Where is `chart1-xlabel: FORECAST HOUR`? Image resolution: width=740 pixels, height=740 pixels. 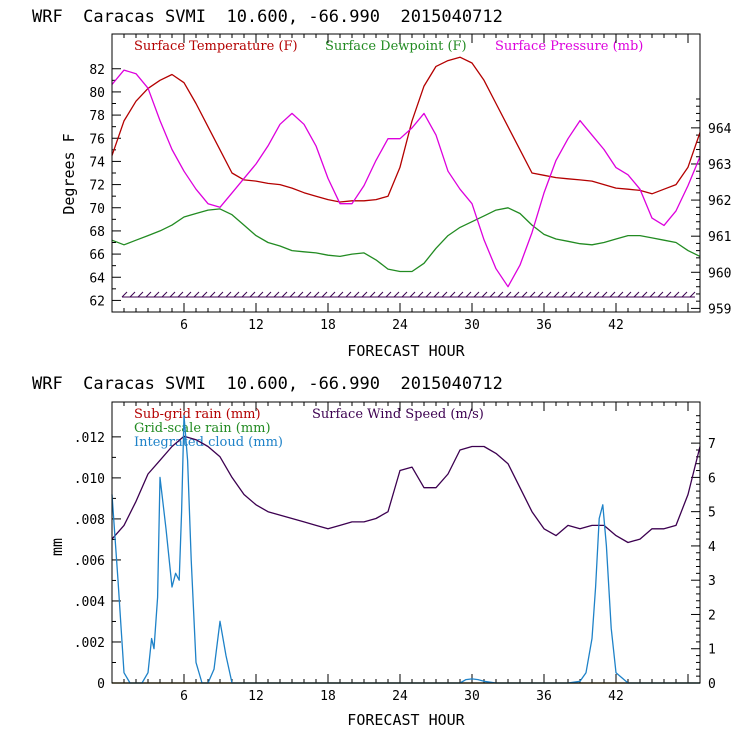 chart1-xlabel: FORECAST HOUR is located at coordinates (406, 351).